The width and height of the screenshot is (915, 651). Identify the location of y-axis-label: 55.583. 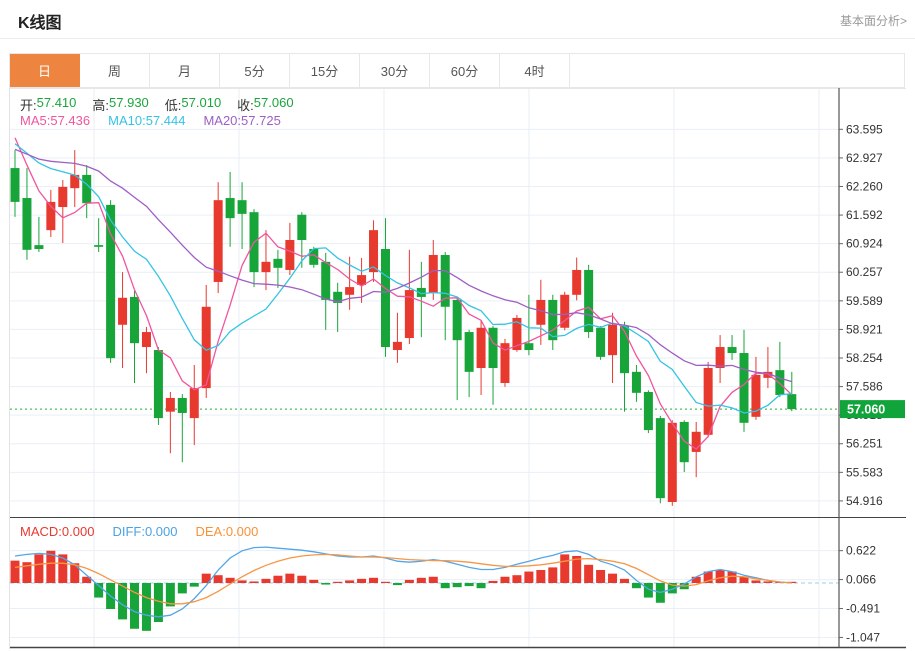
(864, 472).